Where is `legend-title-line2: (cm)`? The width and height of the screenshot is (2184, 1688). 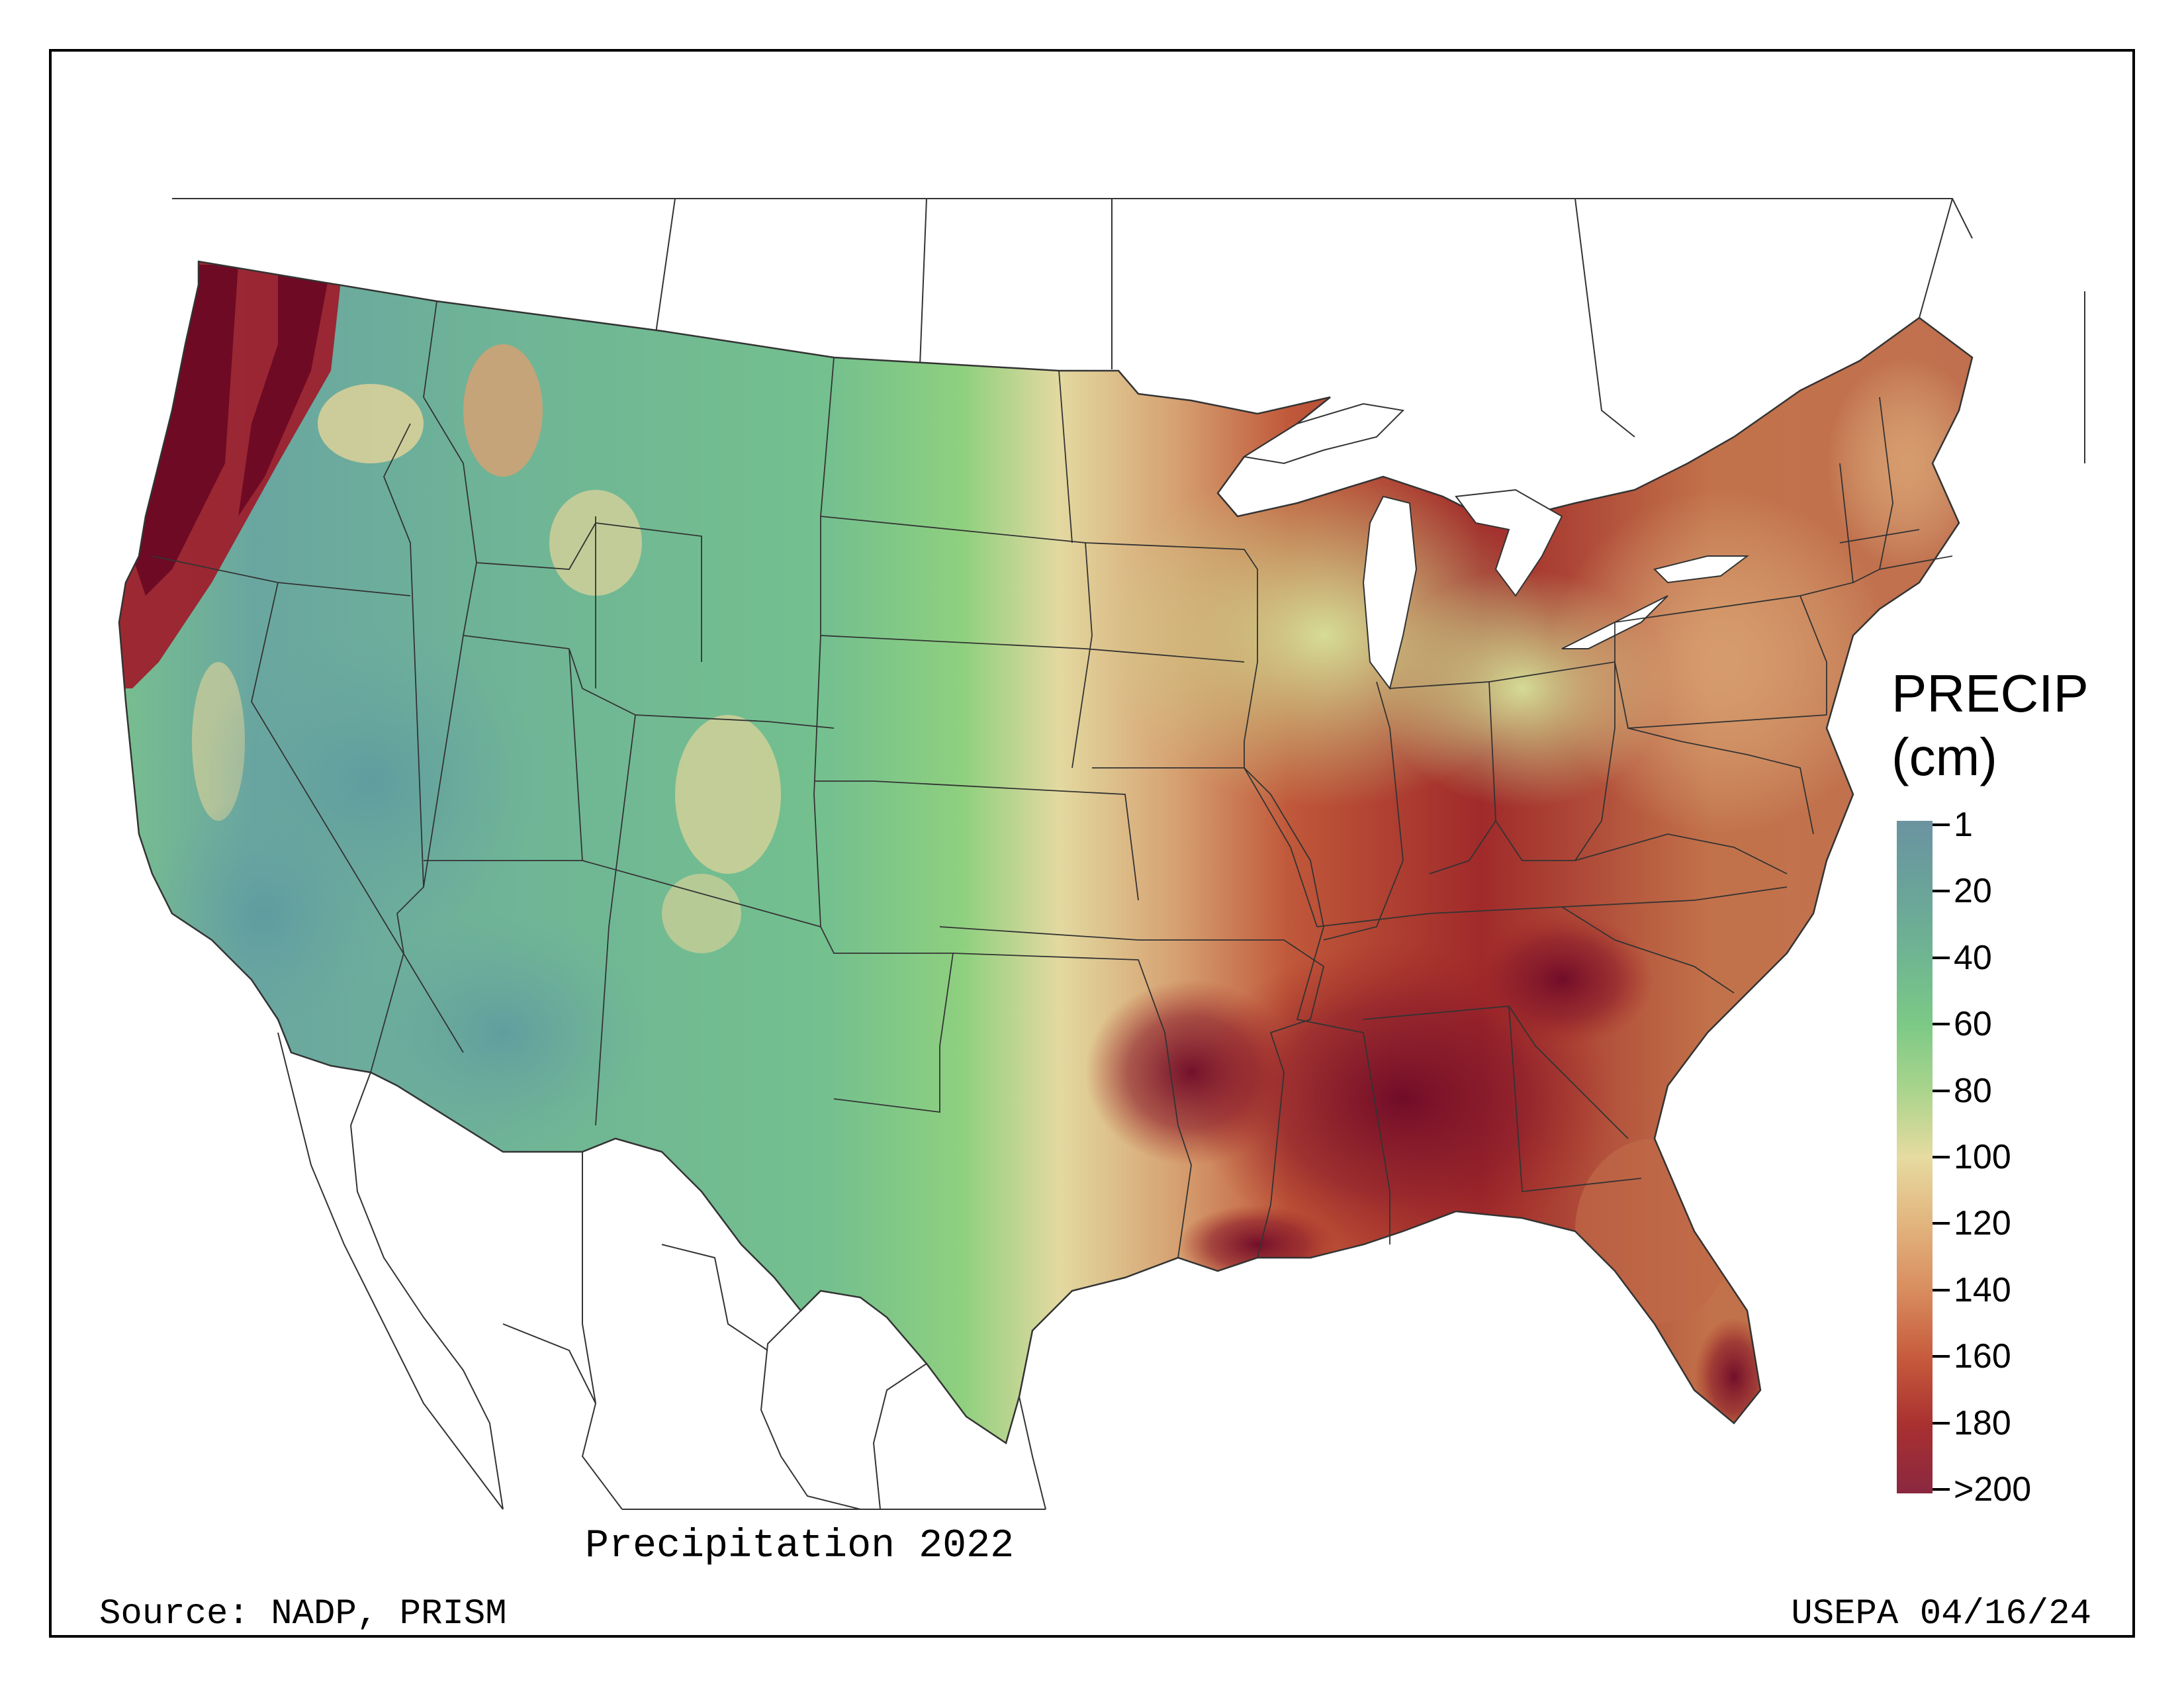
legend-title-line2: (cm) is located at coordinates (1944, 756).